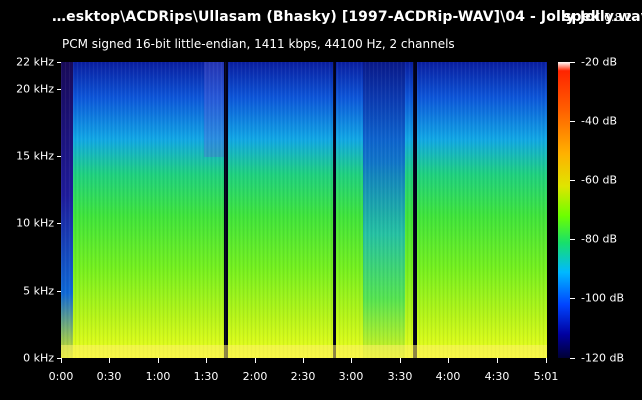 This screenshot has width=642, height=400. What do you see at coordinates (599, 62) in the screenshot?
I see `db-scale-label: -20 dB` at bounding box center [599, 62].